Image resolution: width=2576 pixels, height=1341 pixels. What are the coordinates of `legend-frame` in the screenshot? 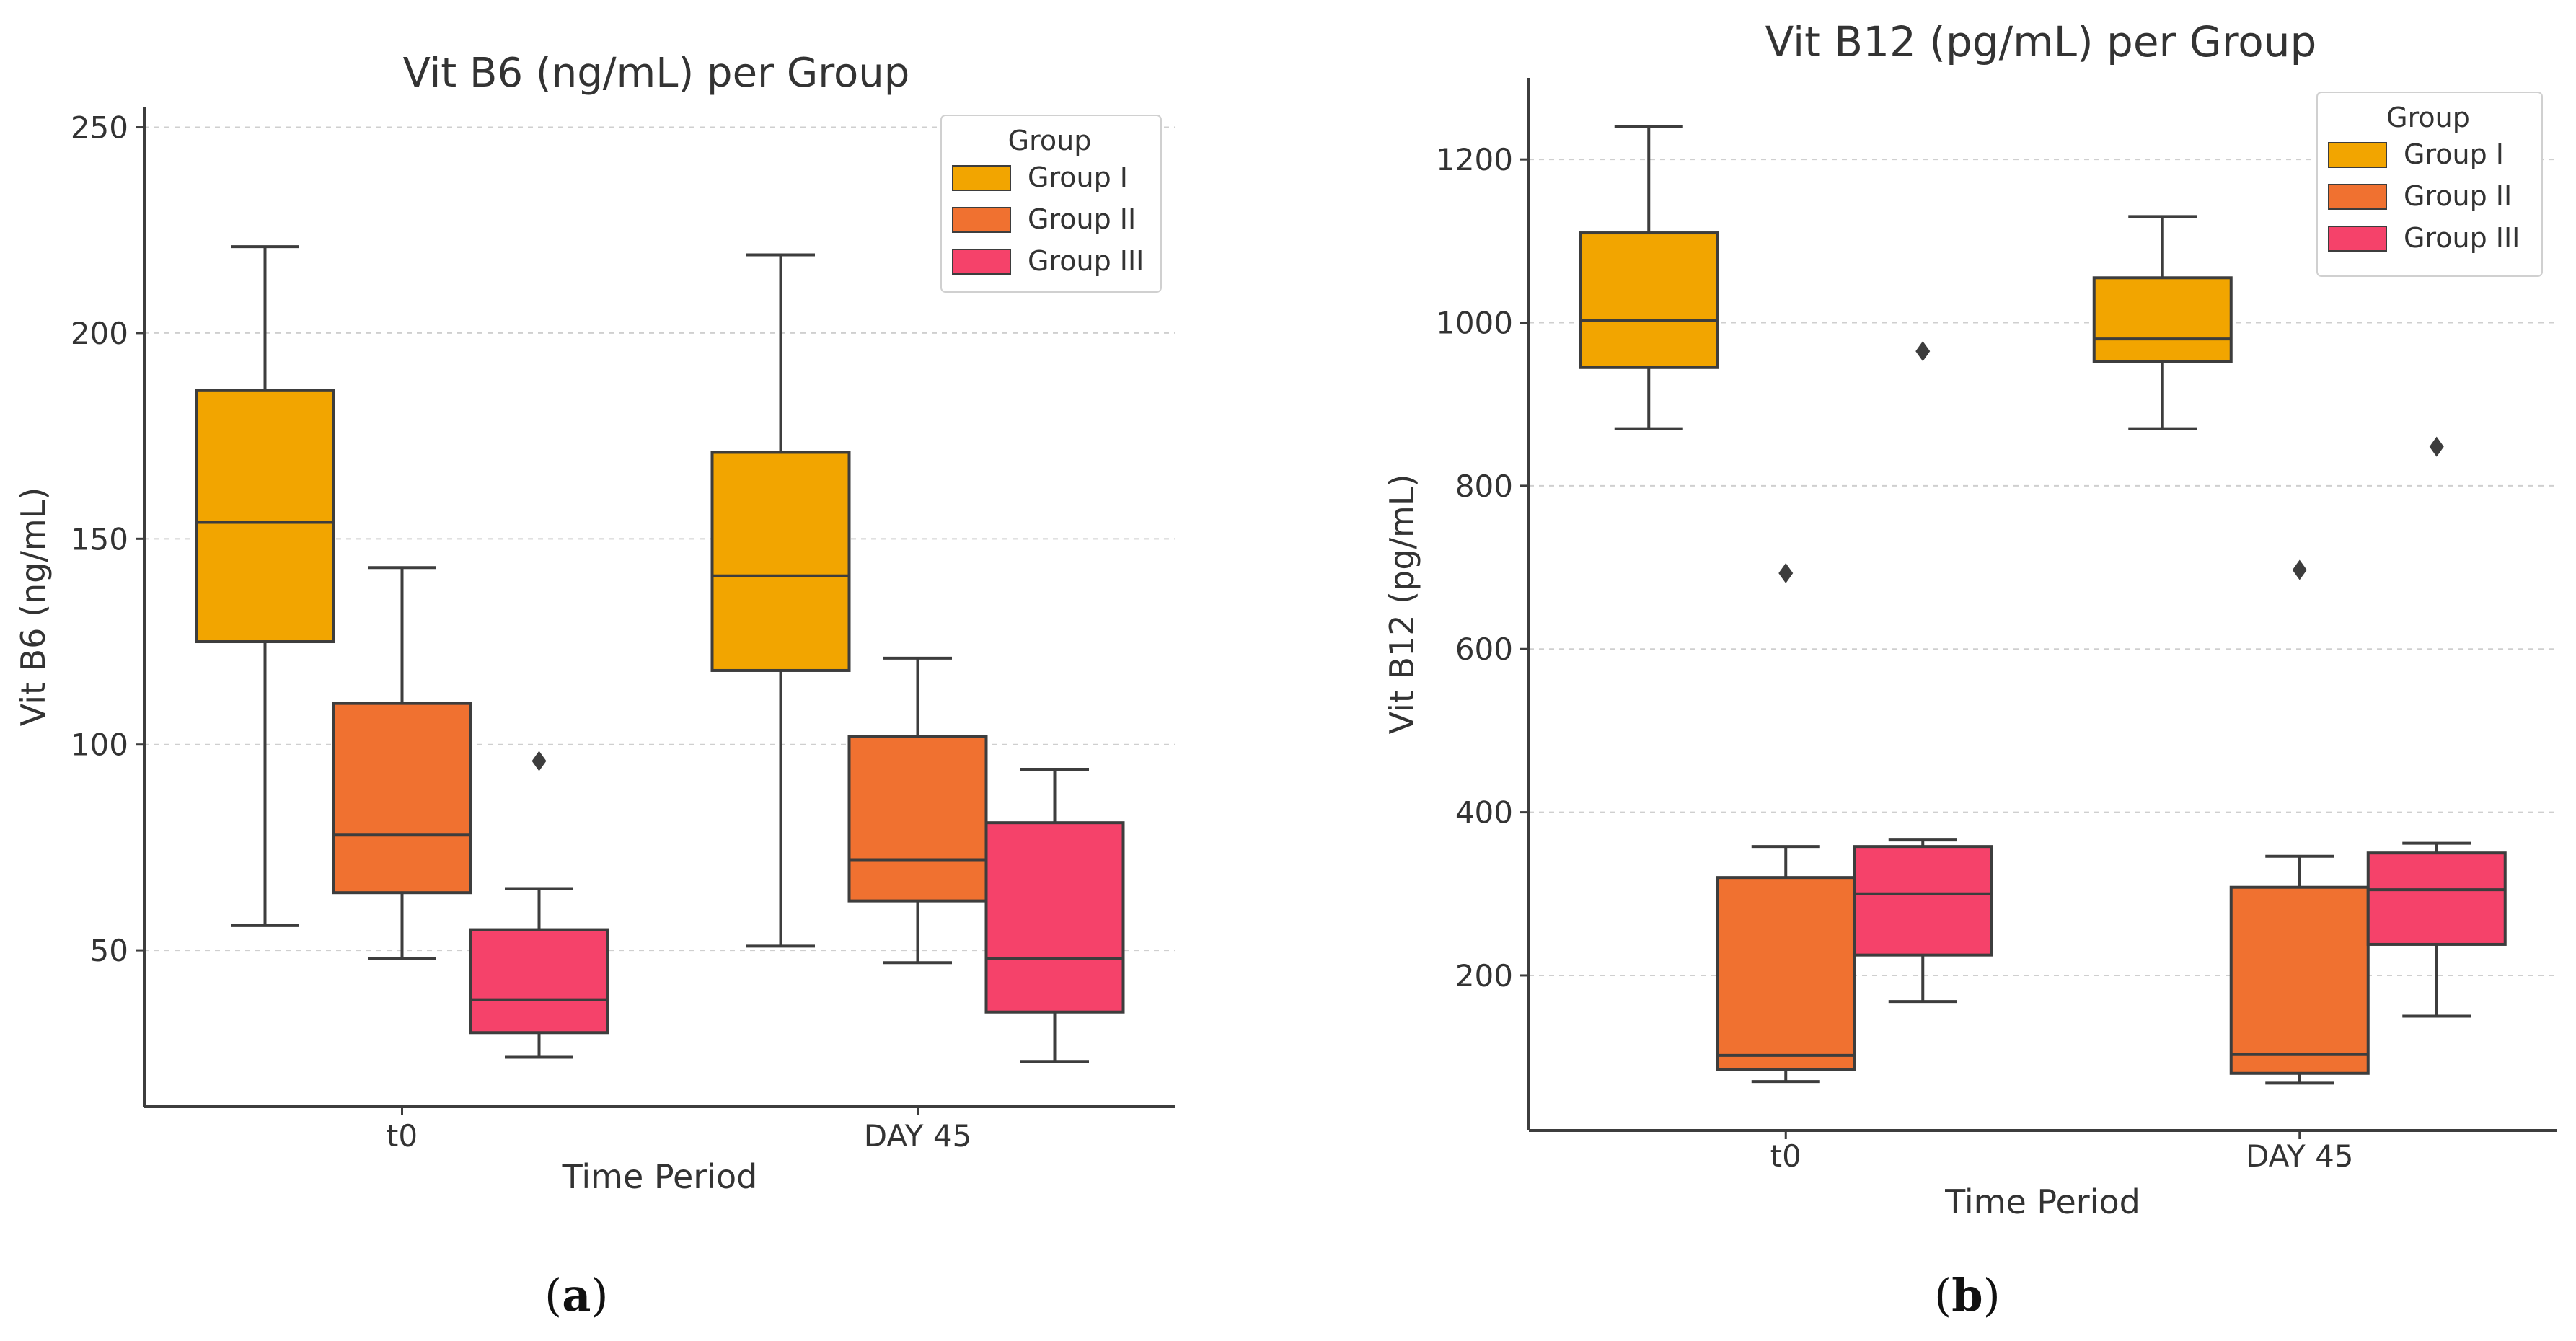 It's located at (1051, 204).